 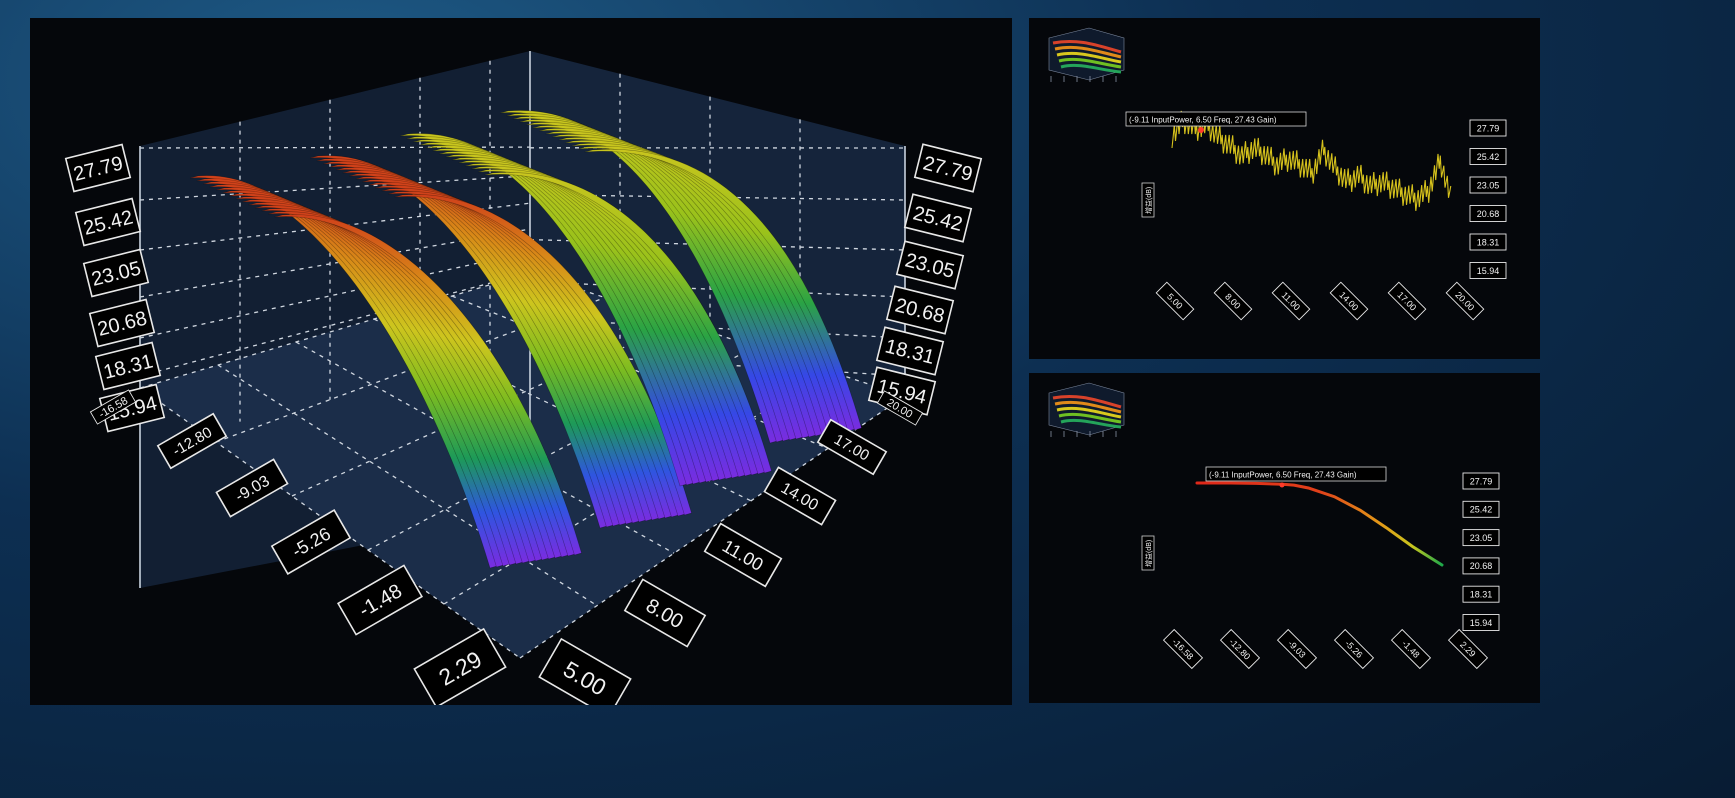 What do you see at coordinates (98, 168) in the screenshot?
I see `z-tick-left: 27.79` at bounding box center [98, 168].